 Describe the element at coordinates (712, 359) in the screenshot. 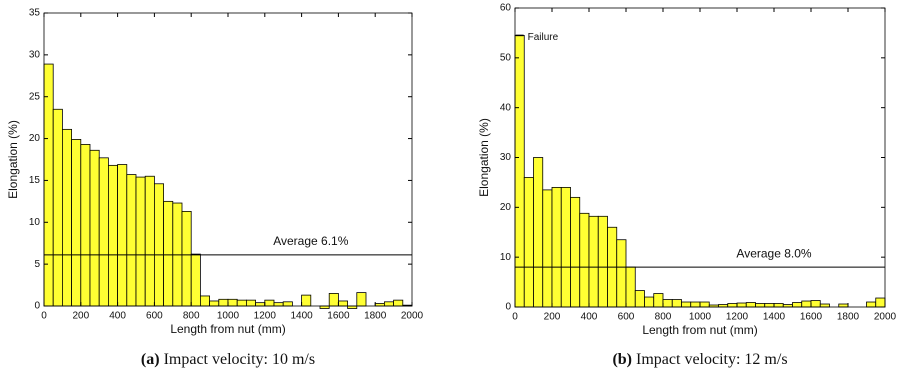

I see `caption-text: Impact velocity: 12 m/s` at that location.